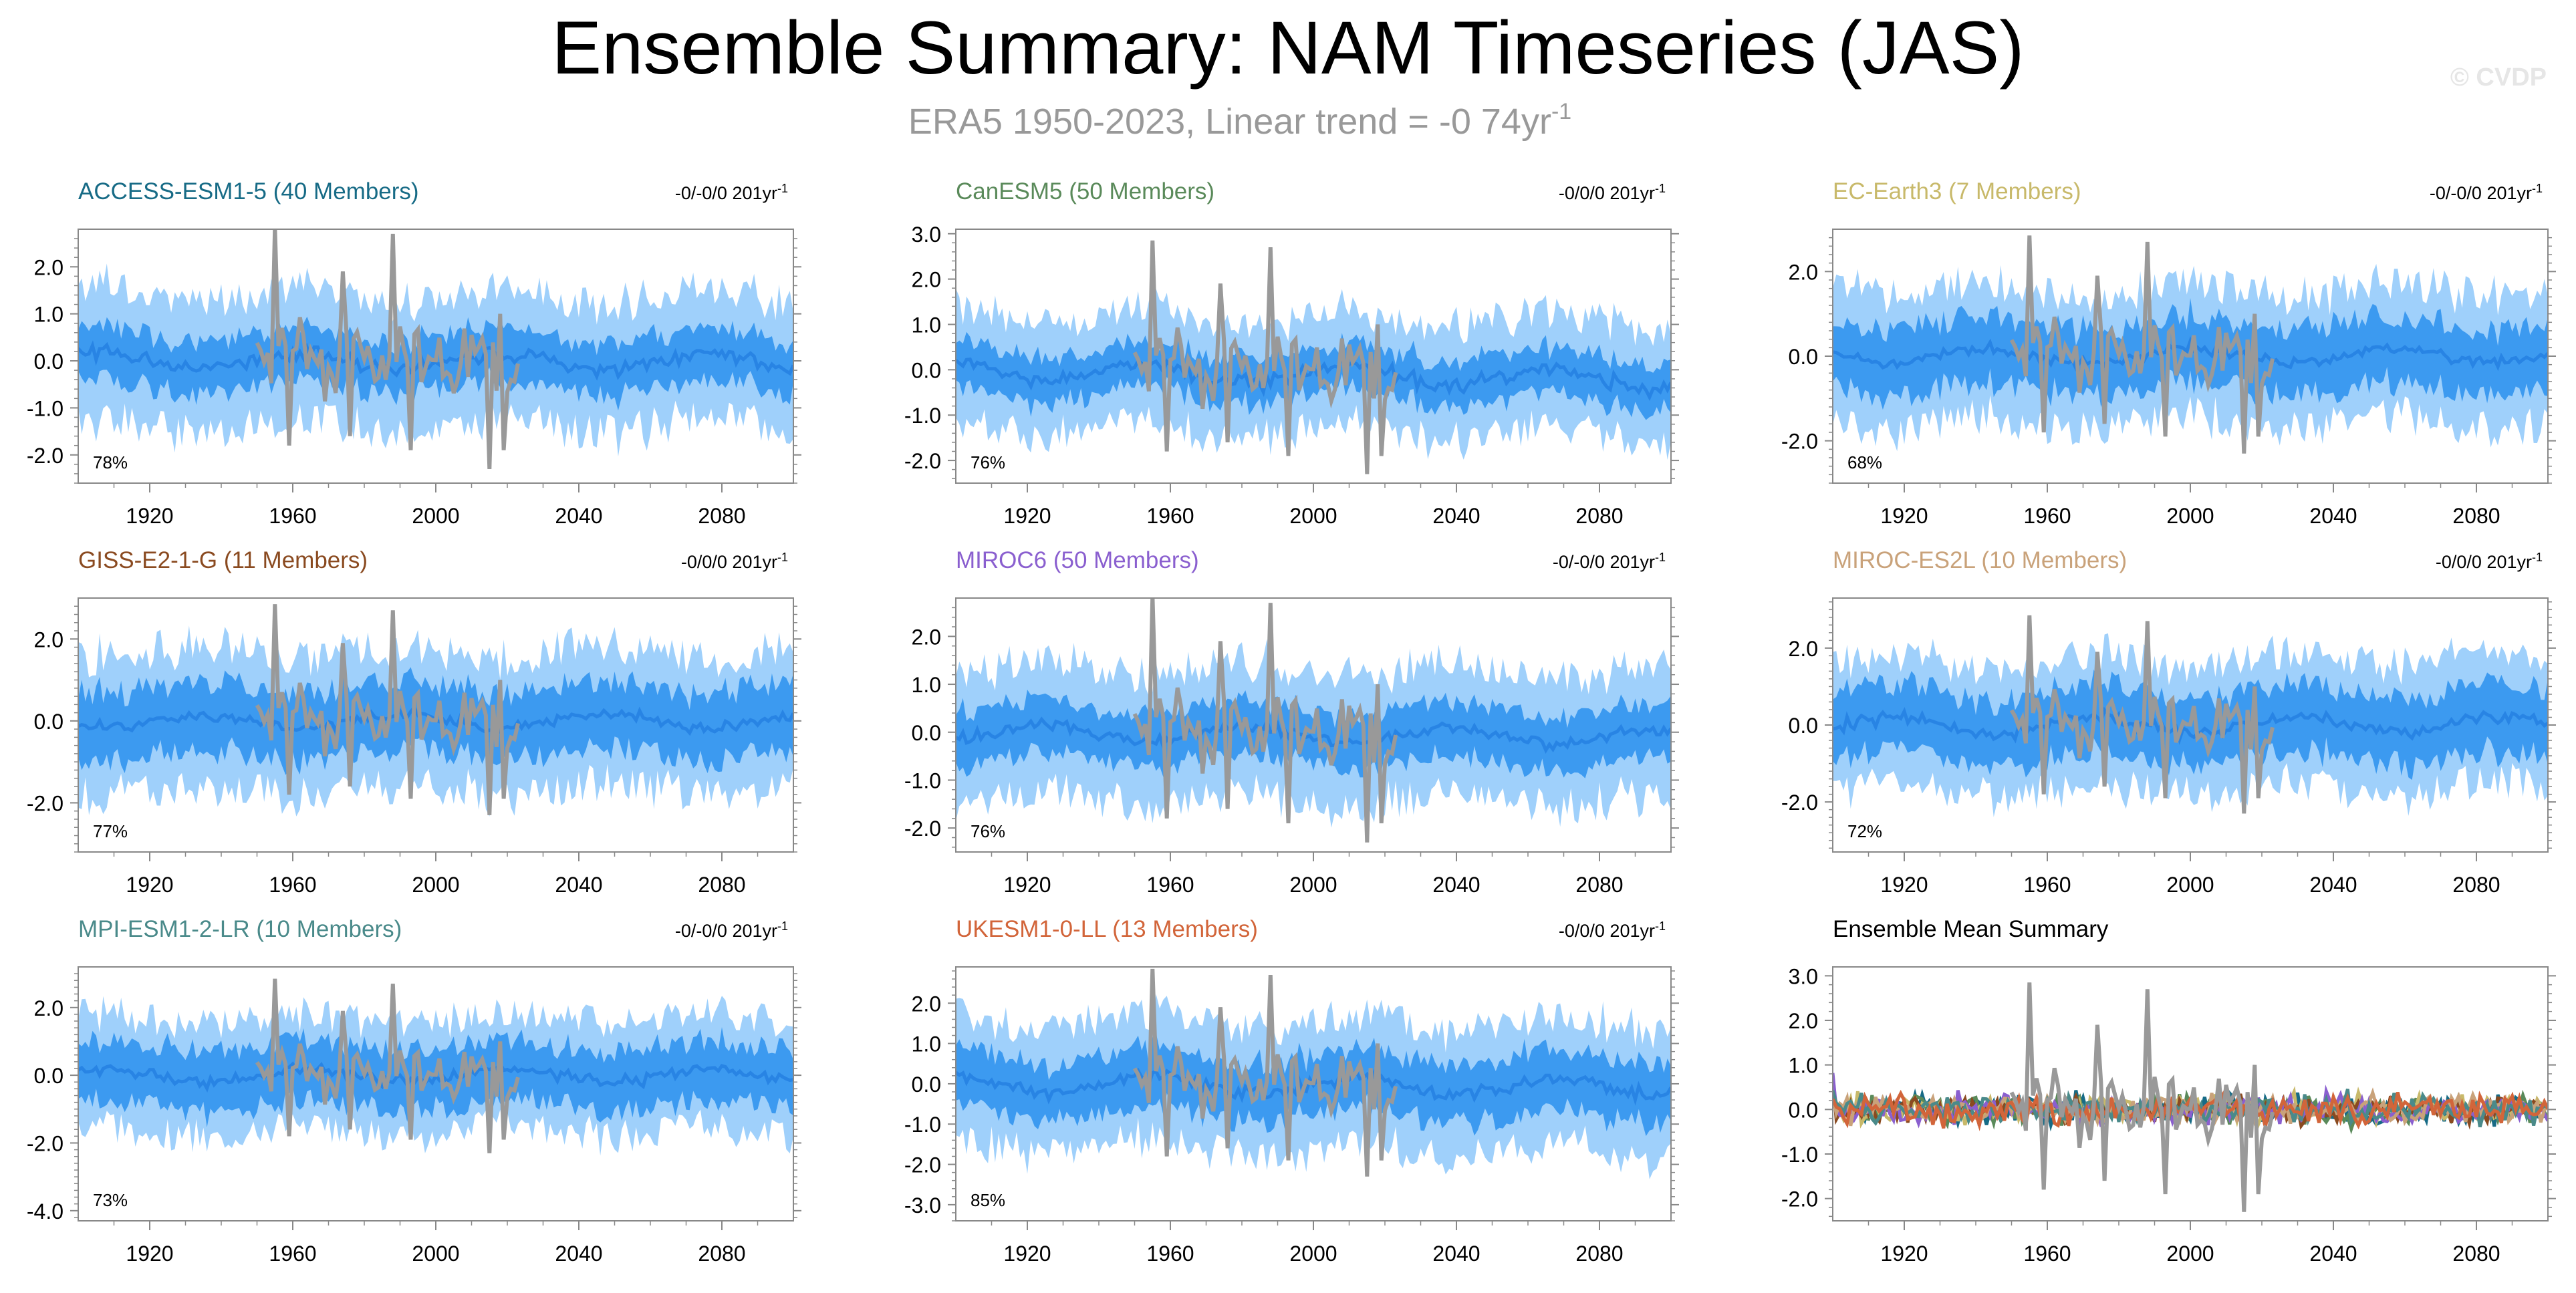 This screenshot has width=2576, height=1293. Describe the element at coordinates (1804, 976) in the screenshot. I see `y-tick-label: 3.0` at that location.